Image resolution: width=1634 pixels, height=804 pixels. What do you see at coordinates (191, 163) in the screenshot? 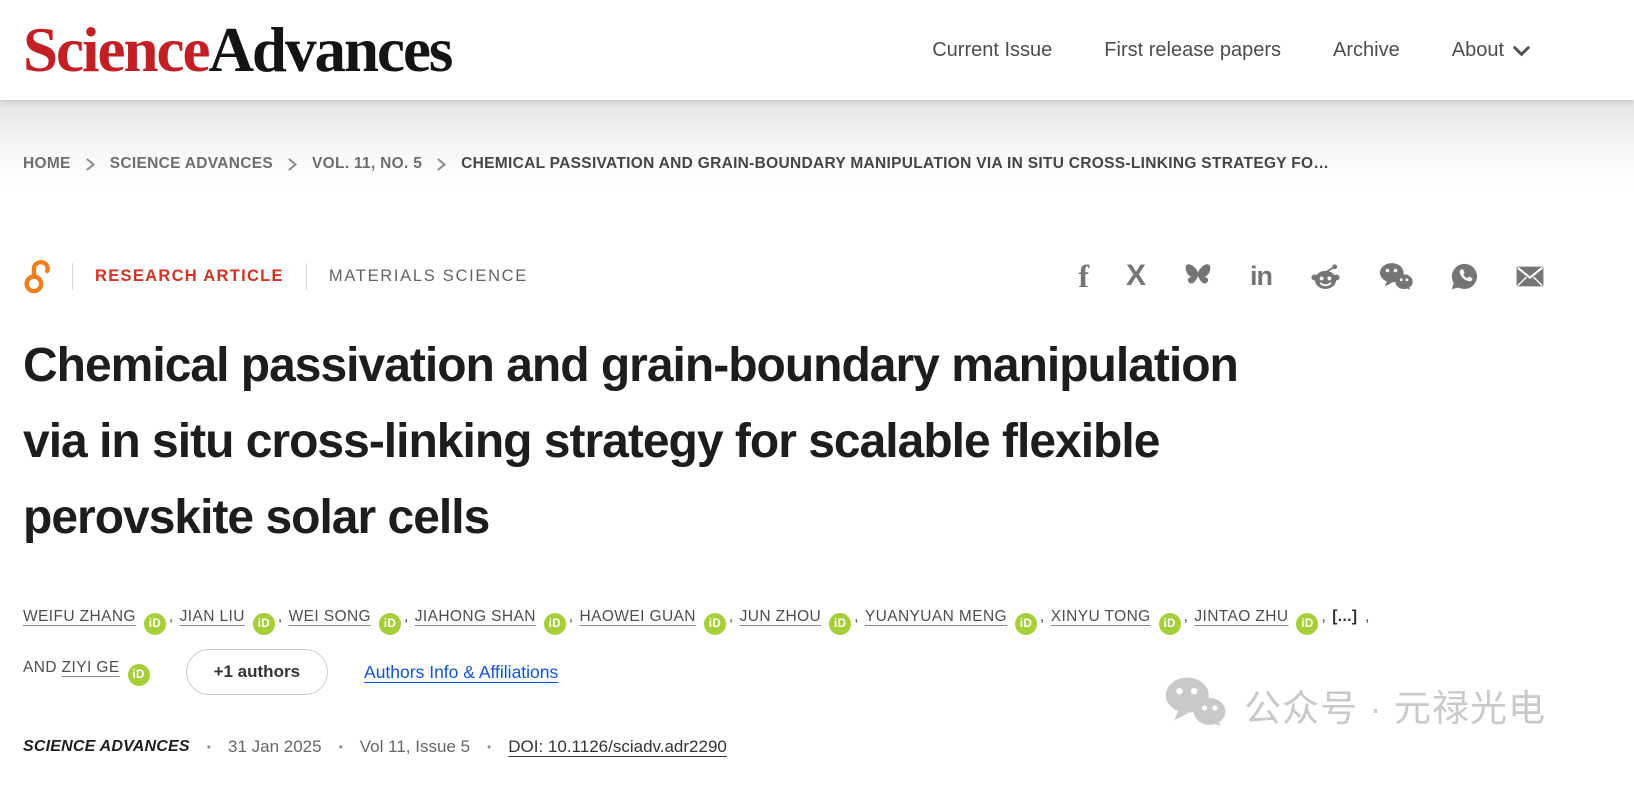
I see `breadcrumb-journal: SCIENCE ADVANCES` at bounding box center [191, 163].